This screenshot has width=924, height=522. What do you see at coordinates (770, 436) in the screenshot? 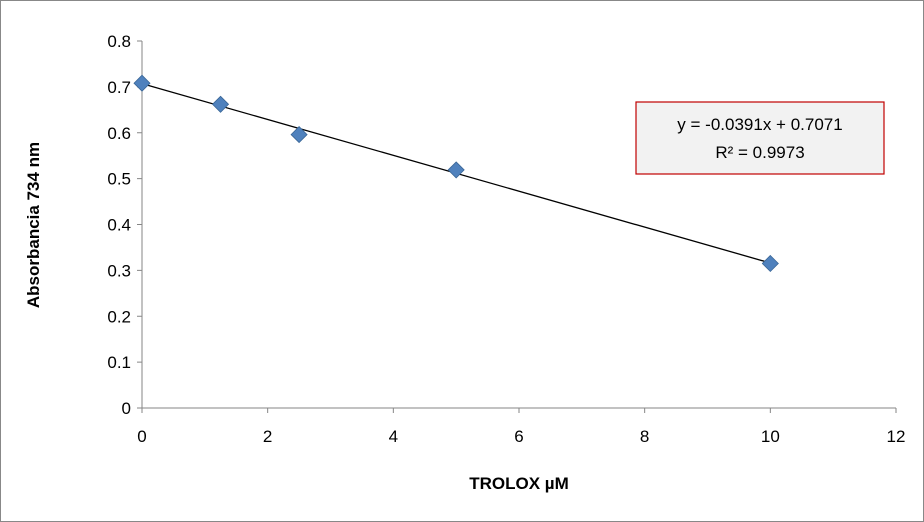
I see `x-tick-label: 10` at bounding box center [770, 436].